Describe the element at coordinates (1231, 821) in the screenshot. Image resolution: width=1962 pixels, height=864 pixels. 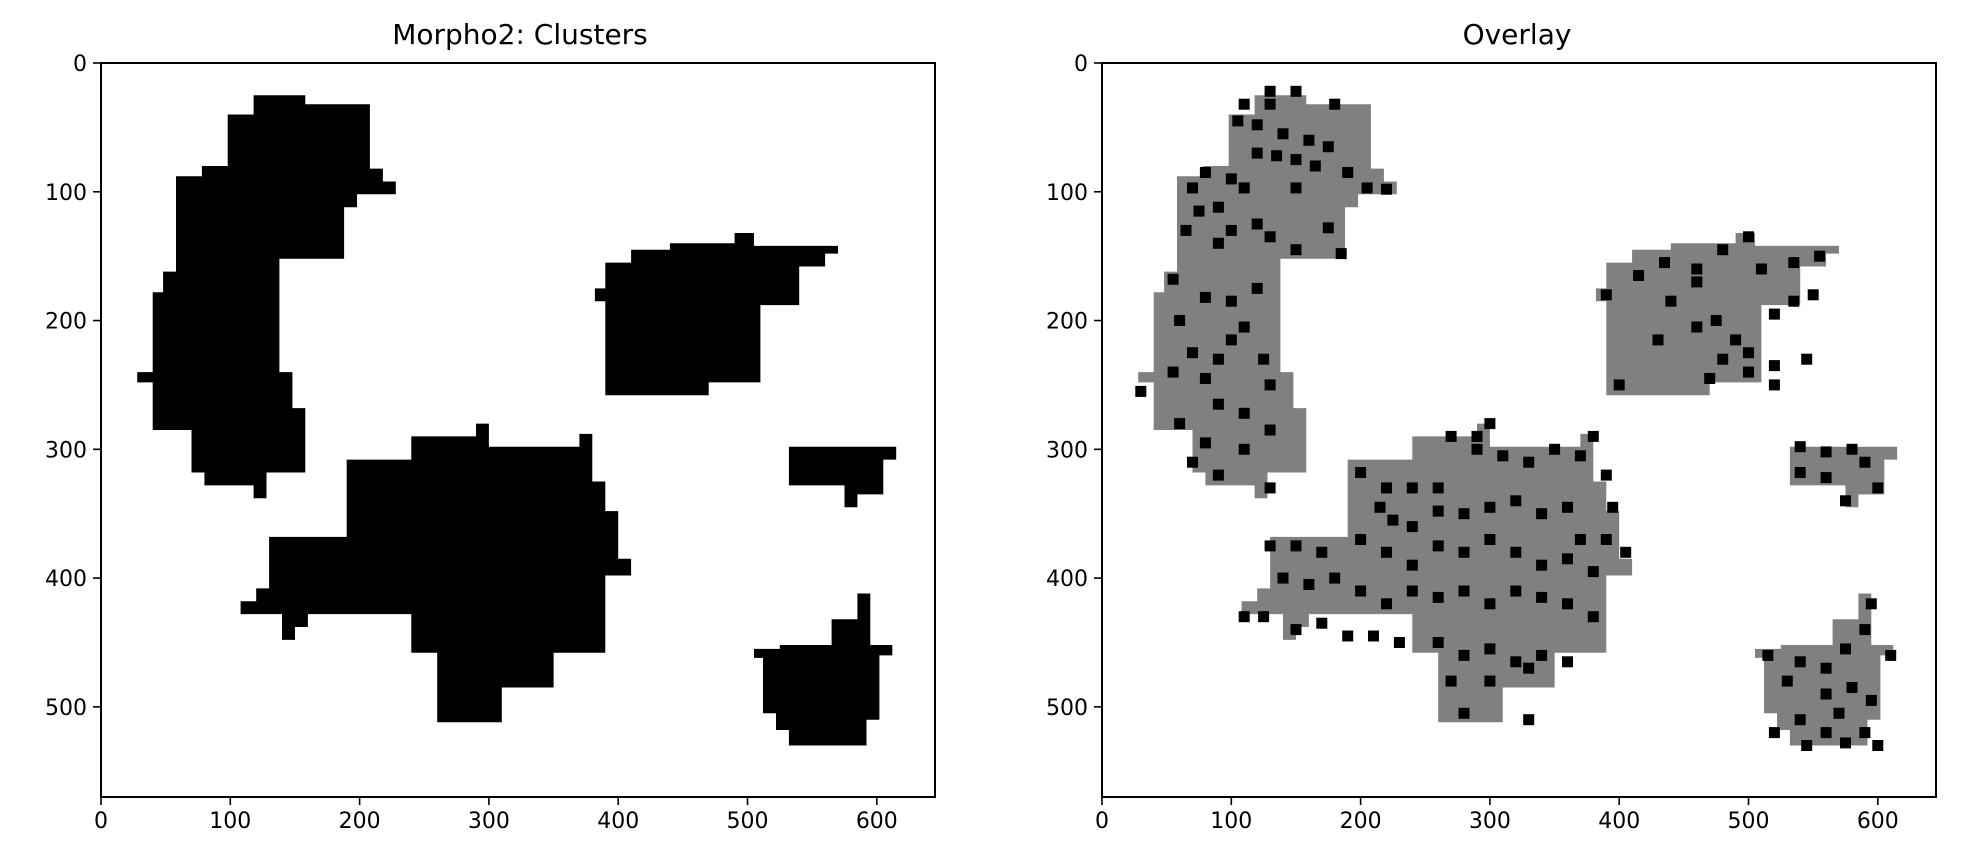
I see `overlay-xtick-label-100: 100` at that location.